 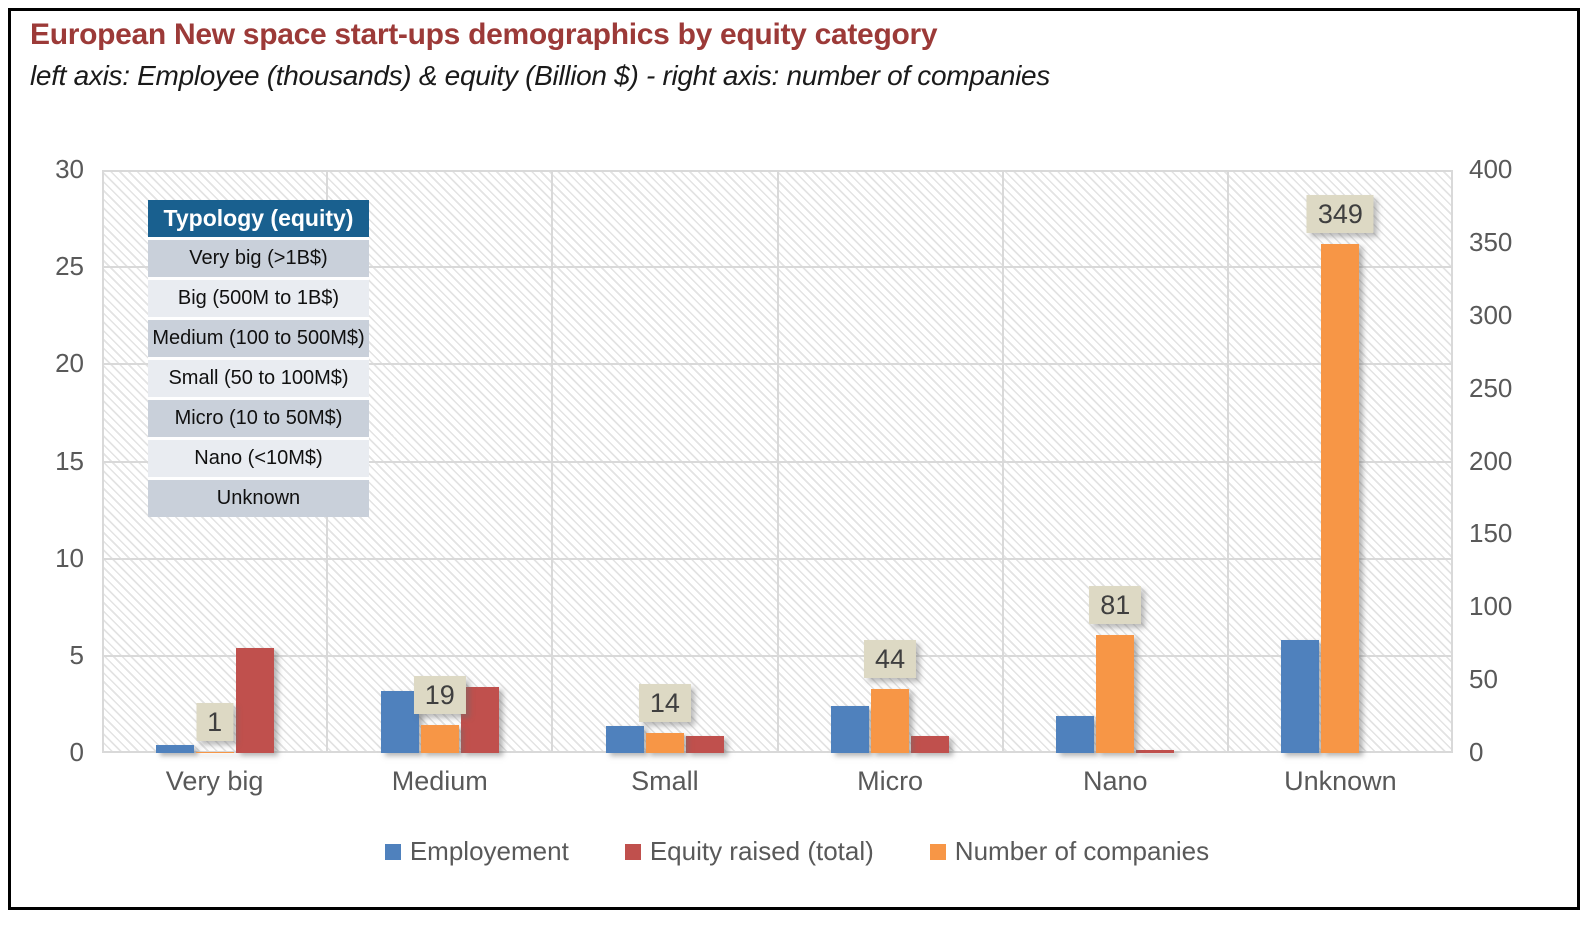 I want to click on legend-item: Employement, so click(x=476, y=851).